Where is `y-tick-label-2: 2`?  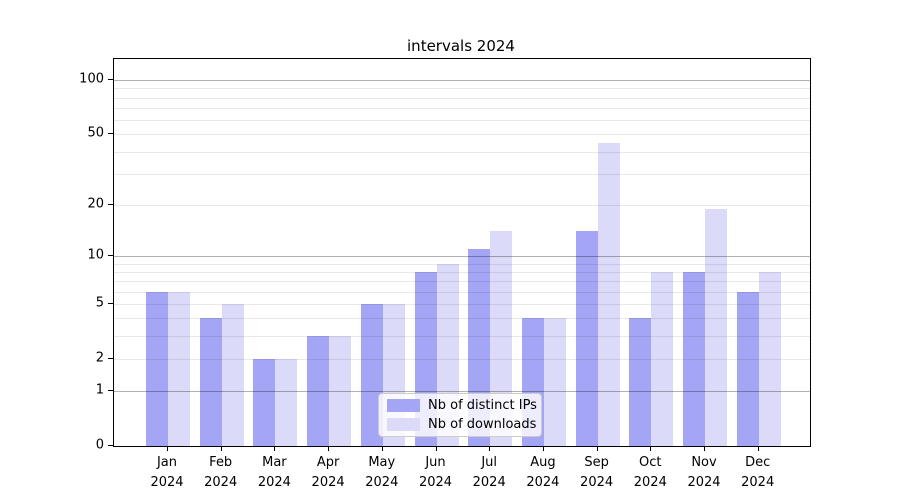 y-tick-label-2: 2 is located at coordinates (99, 358).